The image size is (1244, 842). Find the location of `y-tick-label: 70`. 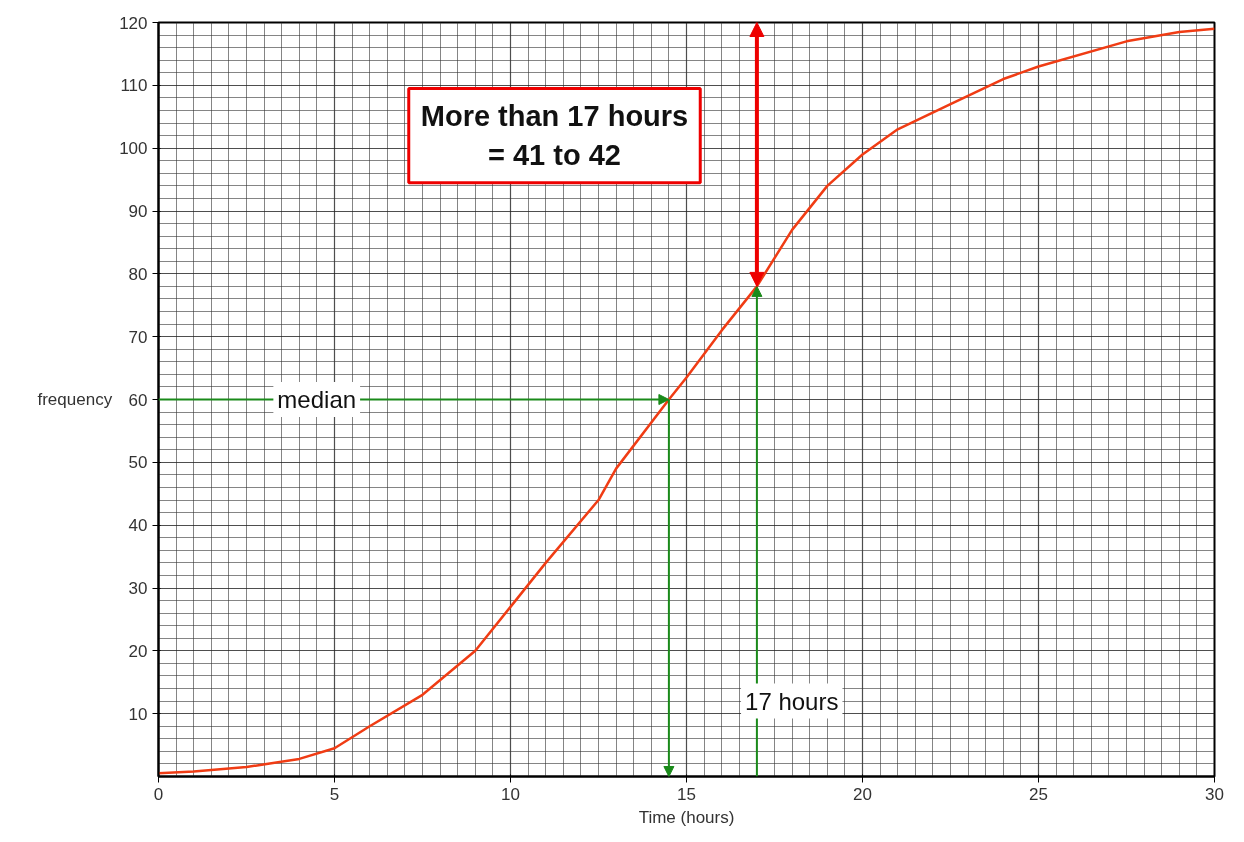

y-tick-label: 70 is located at coordinates (138, 337).